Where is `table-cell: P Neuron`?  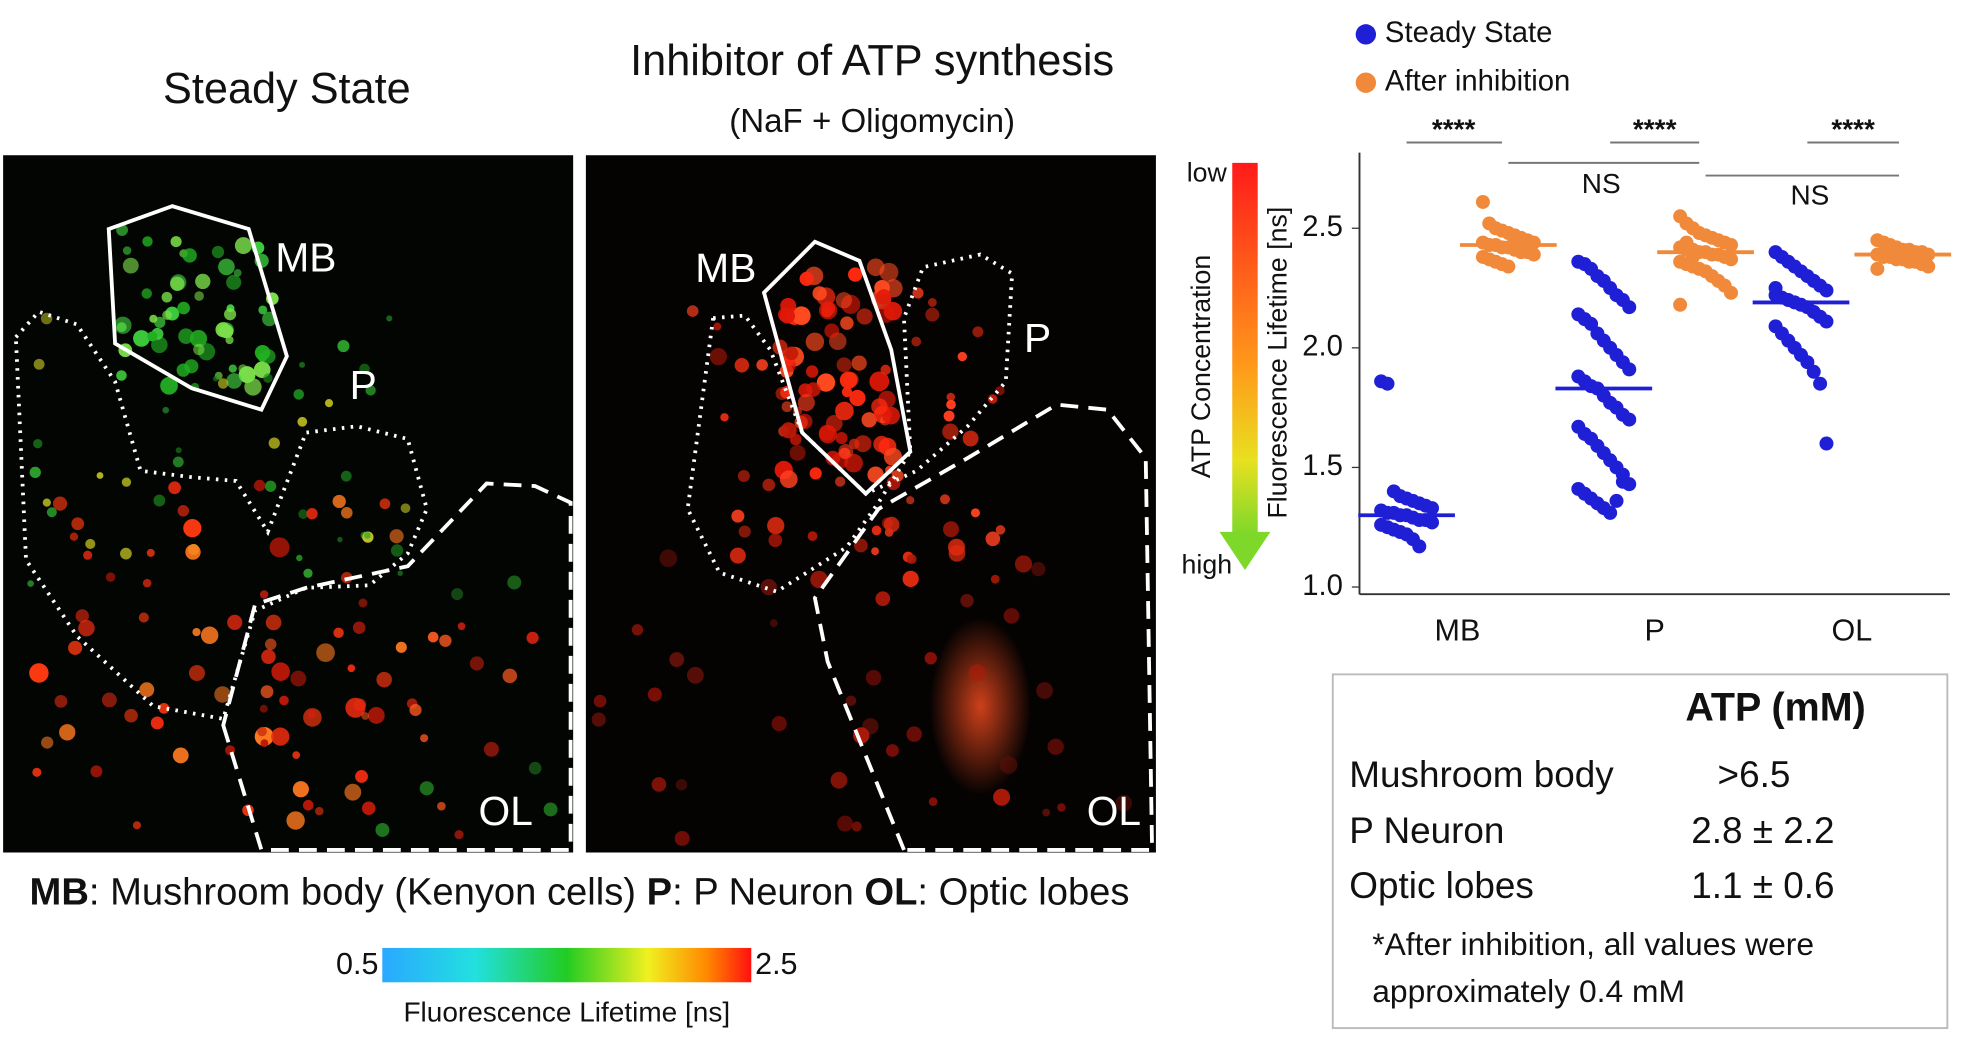 table-cell: P Neuron is located at coordinates (1426, 830).